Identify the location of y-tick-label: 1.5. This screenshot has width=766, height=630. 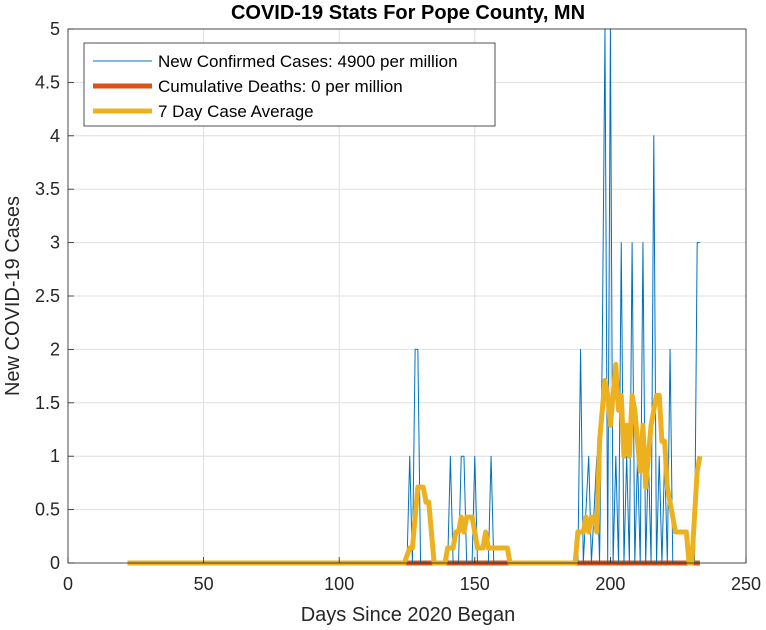
(47, 403).